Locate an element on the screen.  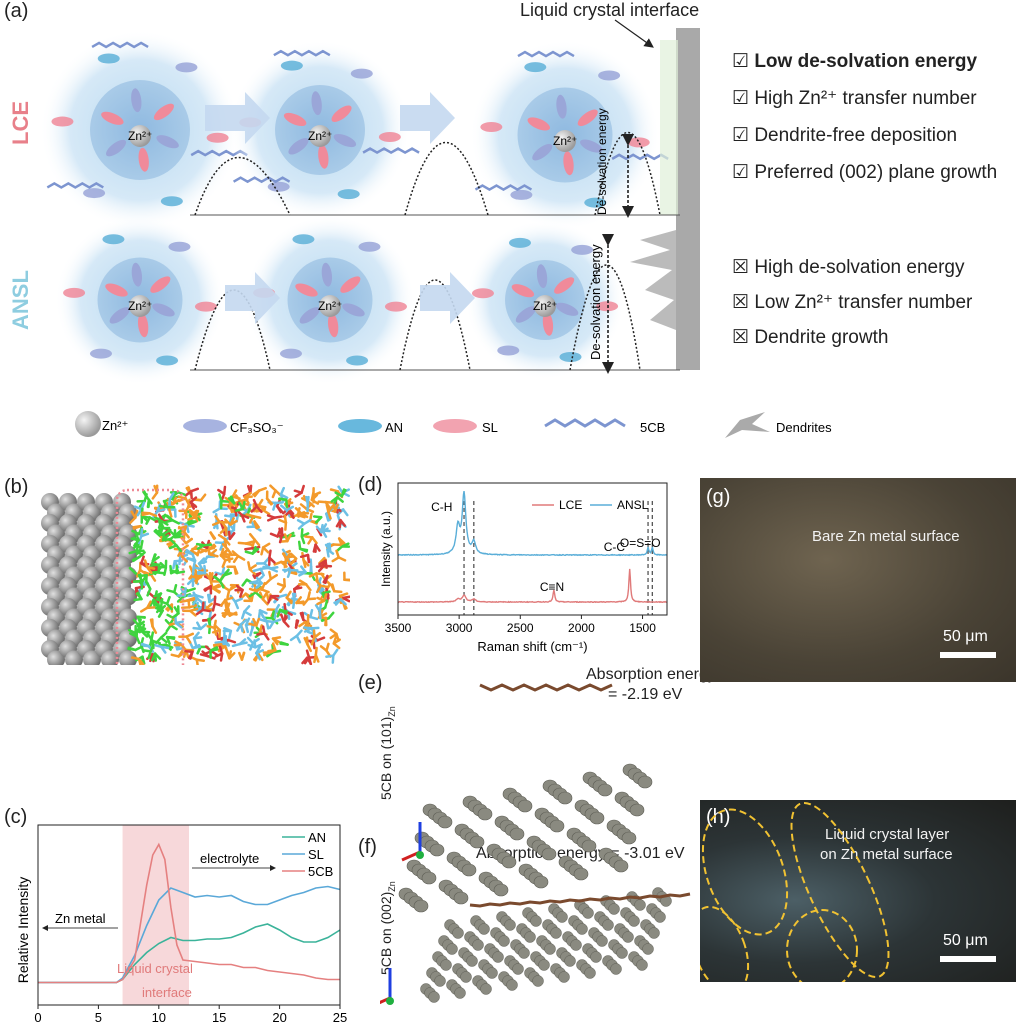
absorption-energy-e-label: Absorption energy is located at coordinates (651, 674).